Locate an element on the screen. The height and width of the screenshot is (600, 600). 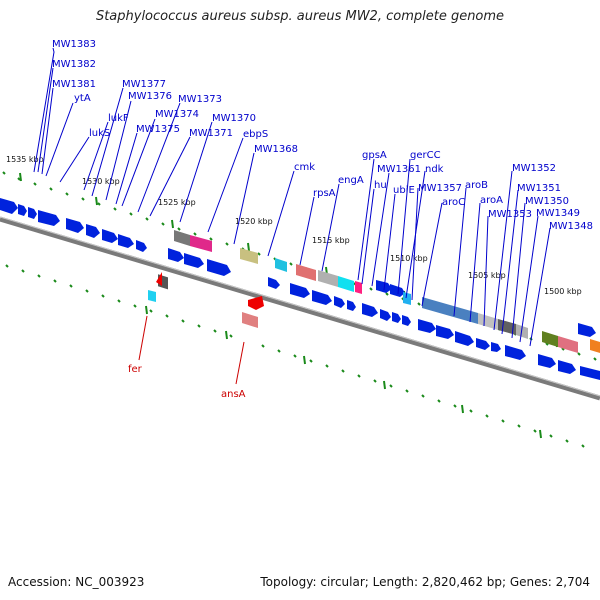
gene-label: MW1382 is located at coordinates (74, 64).